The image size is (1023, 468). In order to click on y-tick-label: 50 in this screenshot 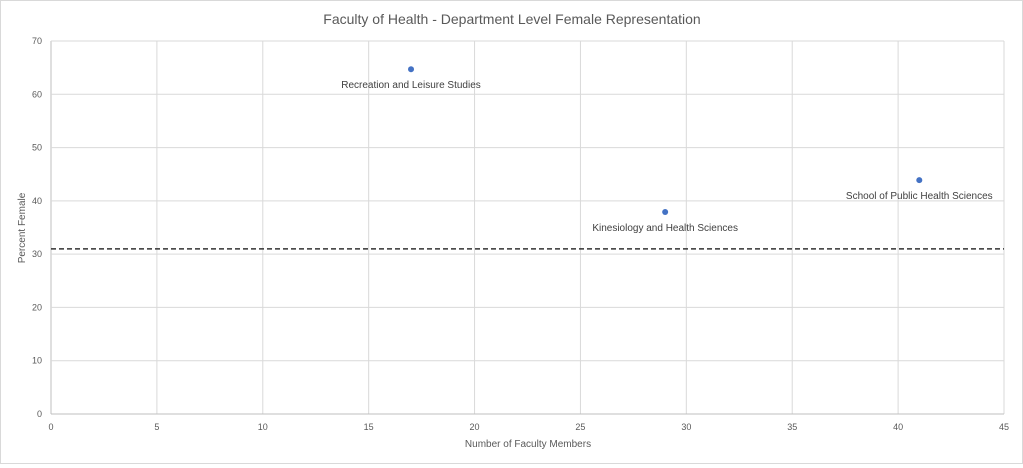, I will do `click(37, 148)`.